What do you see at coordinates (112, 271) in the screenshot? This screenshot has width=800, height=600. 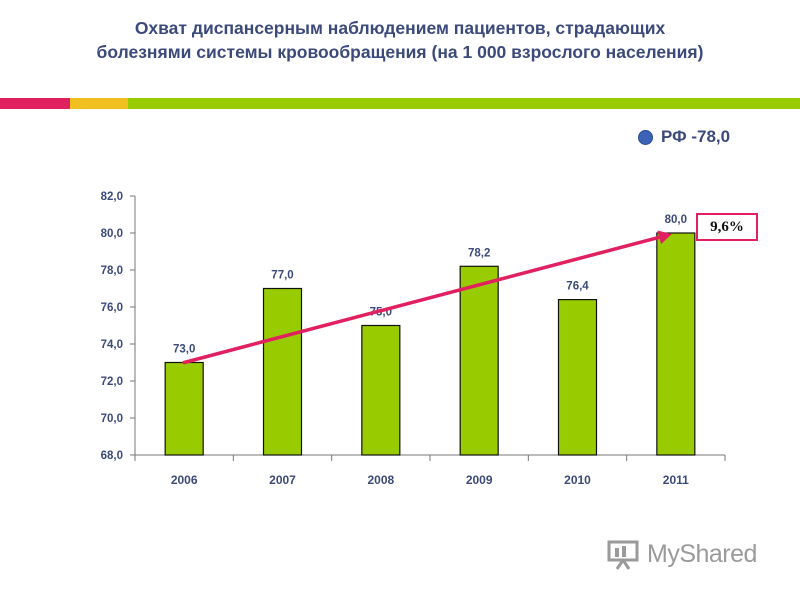 I see `y-tick-label: 78,0` at bounding box center [112, 271].